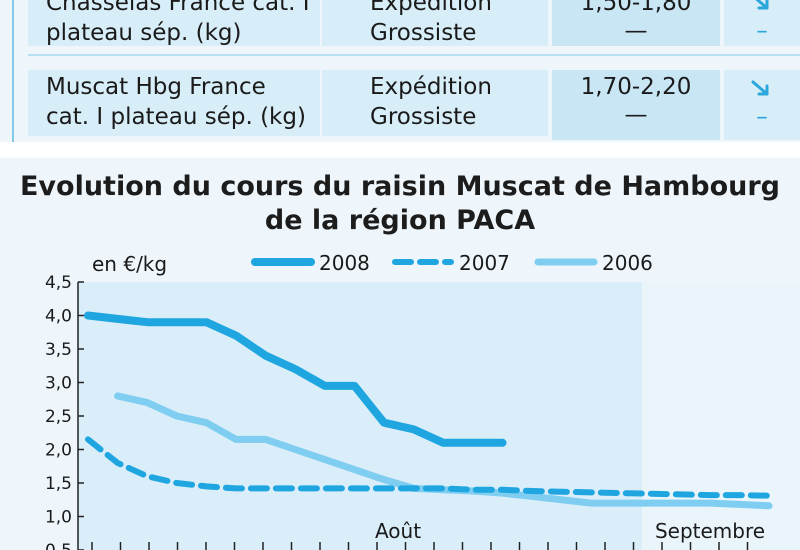 This screenshot has height=550, width=800. Describe the element at coordinates (710, 531) in the screenshot. I see `x-month-label: Septembre` at that location.